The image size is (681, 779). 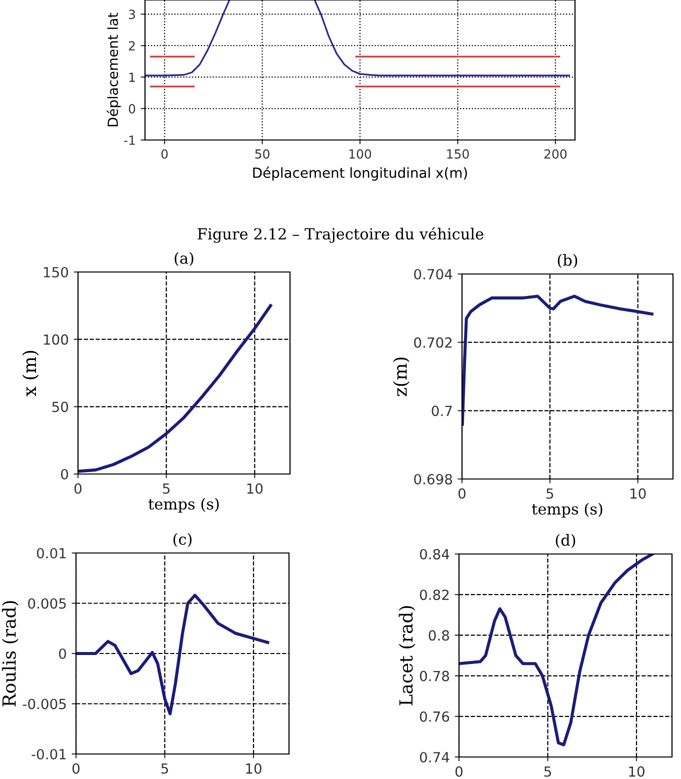 What do you see at coordinates (56, 272) in the screenshot?
I see `y-tick-label: 150` at bounding box center [56, 272].